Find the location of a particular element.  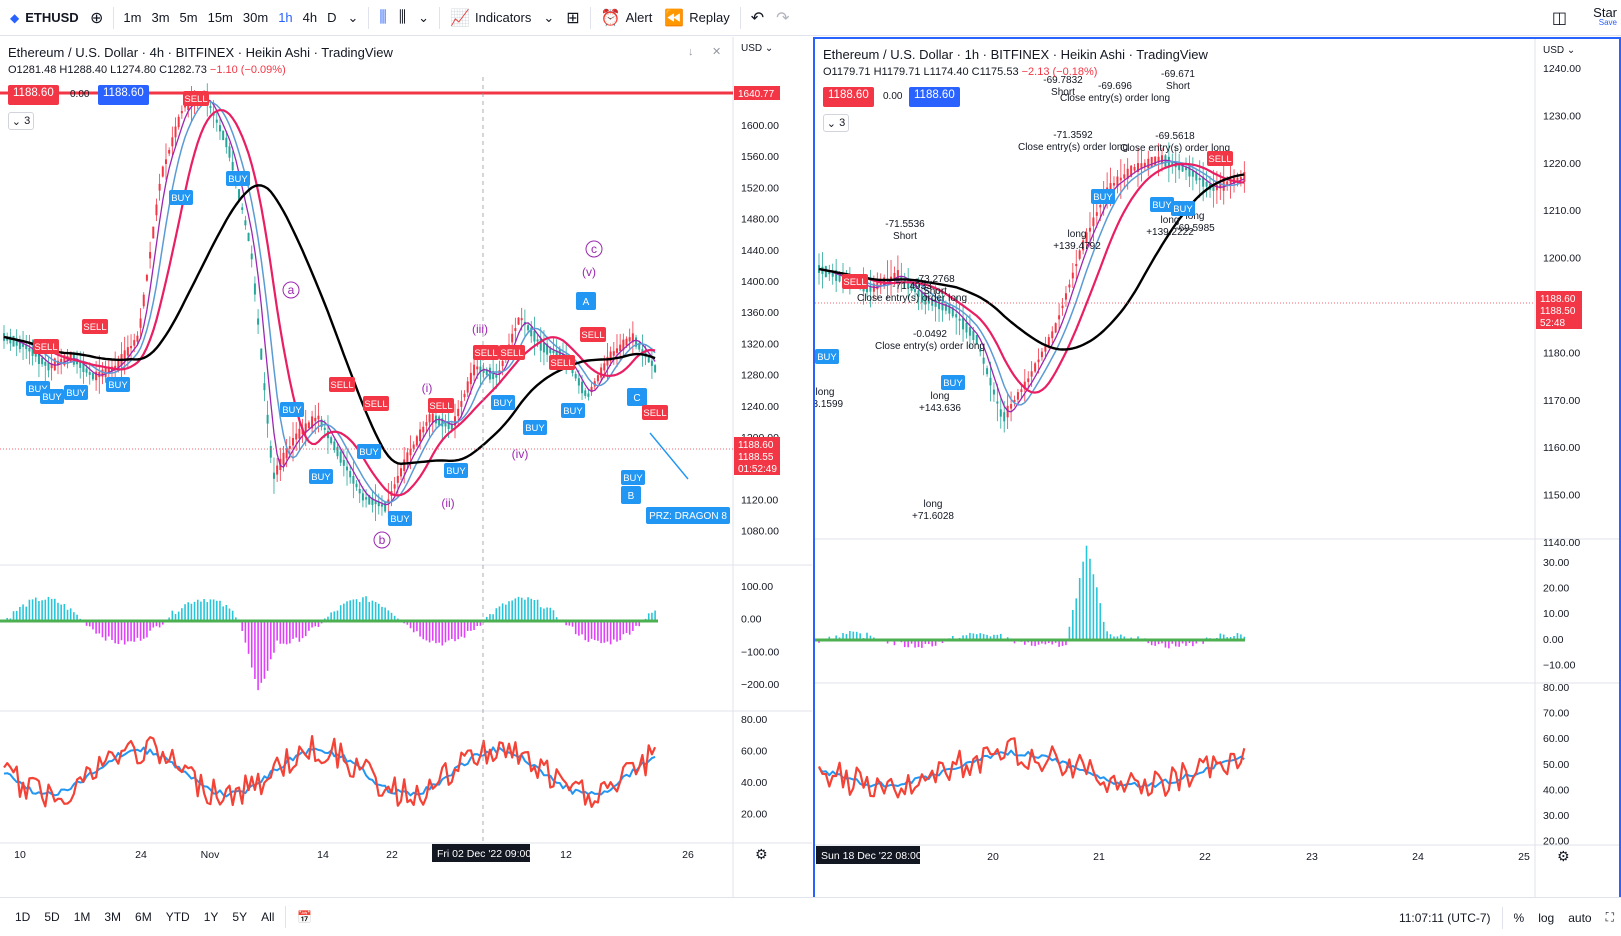

trade-annotation-note: +139.4792 is located at coordinates (1077, 246).